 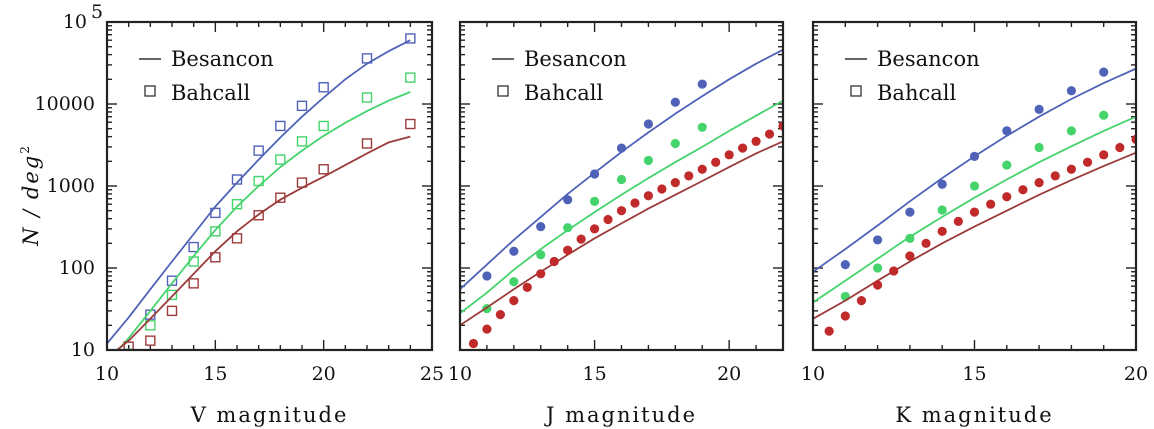 What do you see at coordinates (65, 104) in the screenshot?
I see `y-tick-label: 10000` at bounding box center [65, 104].